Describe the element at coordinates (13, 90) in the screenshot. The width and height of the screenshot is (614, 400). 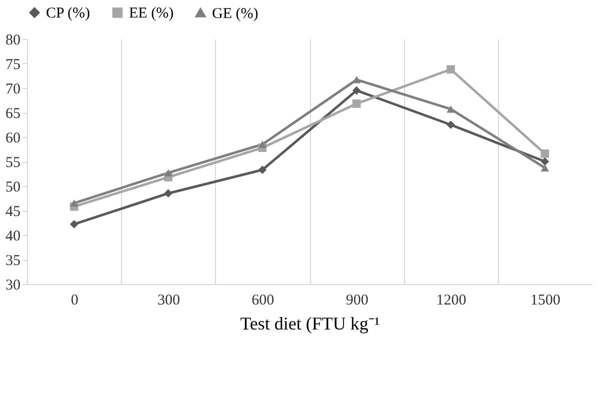
I see `y-tick-label: 70` at that location.